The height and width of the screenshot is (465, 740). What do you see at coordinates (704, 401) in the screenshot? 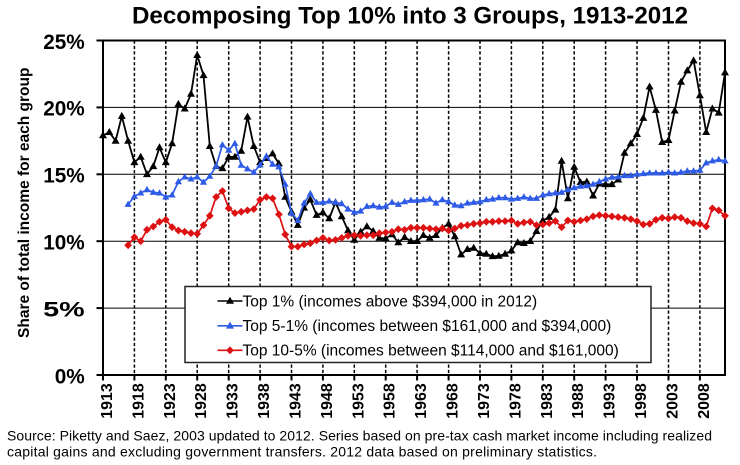
I see `svg-text: 2008` at bounding box center [704, 401].